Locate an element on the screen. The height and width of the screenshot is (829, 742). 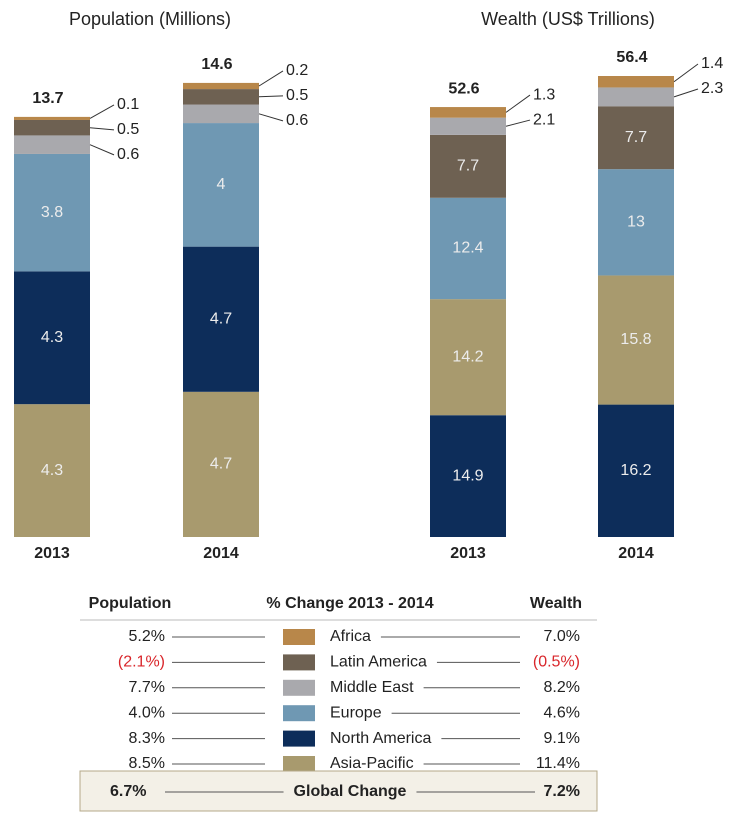
chart-title: Wealth (US$ Trillions) is located at coordinates (568, 19).